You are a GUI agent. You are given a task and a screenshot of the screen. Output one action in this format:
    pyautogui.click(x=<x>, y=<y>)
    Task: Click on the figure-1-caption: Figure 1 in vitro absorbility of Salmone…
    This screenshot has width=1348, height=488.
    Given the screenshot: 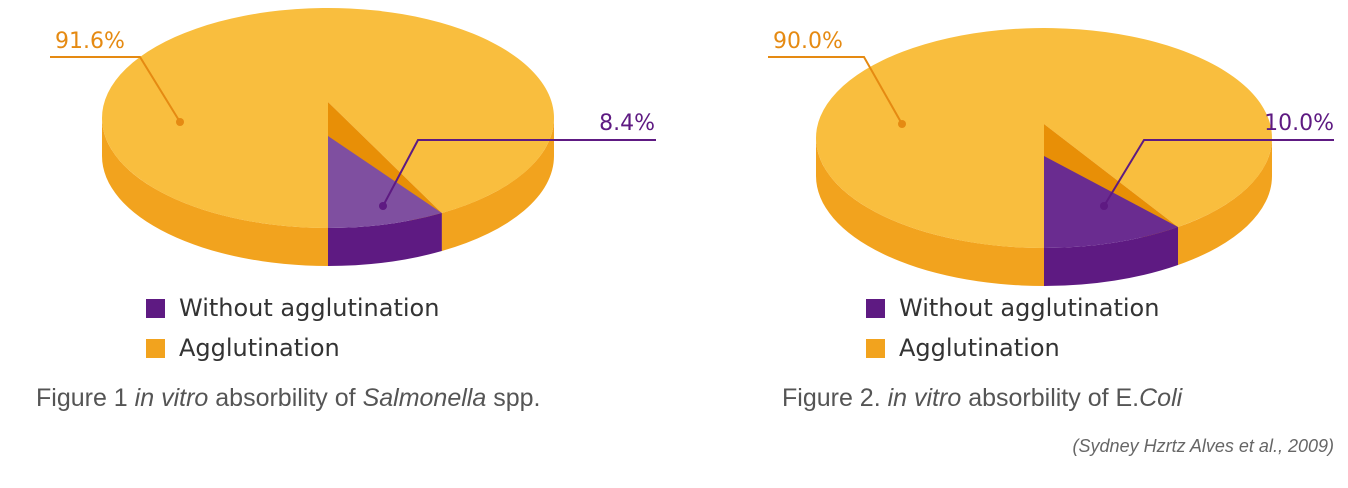 What is the action you would take?
    pyautogui.click(x=288, y=398)
    